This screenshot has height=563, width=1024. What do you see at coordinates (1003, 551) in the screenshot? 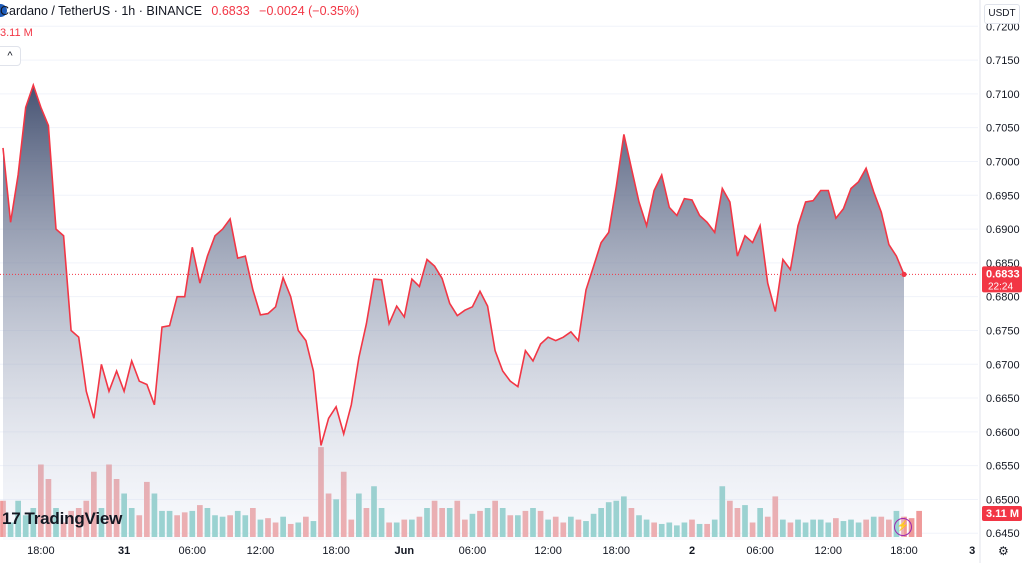
I see `gear-icon: ⚙` at bounding box center [1003, 551].